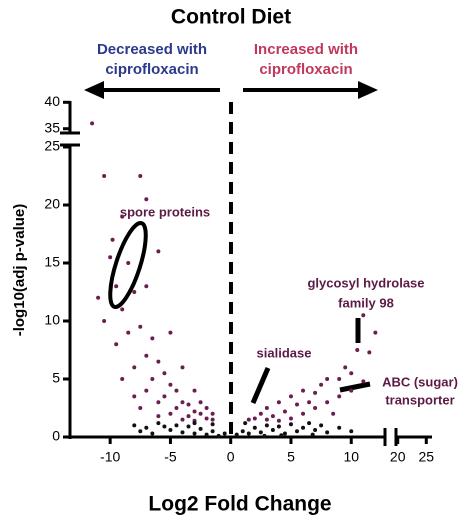  Describe the element at coordinates (56, 378) in the screenshot. I see `y-tick-label: 5` at that location.